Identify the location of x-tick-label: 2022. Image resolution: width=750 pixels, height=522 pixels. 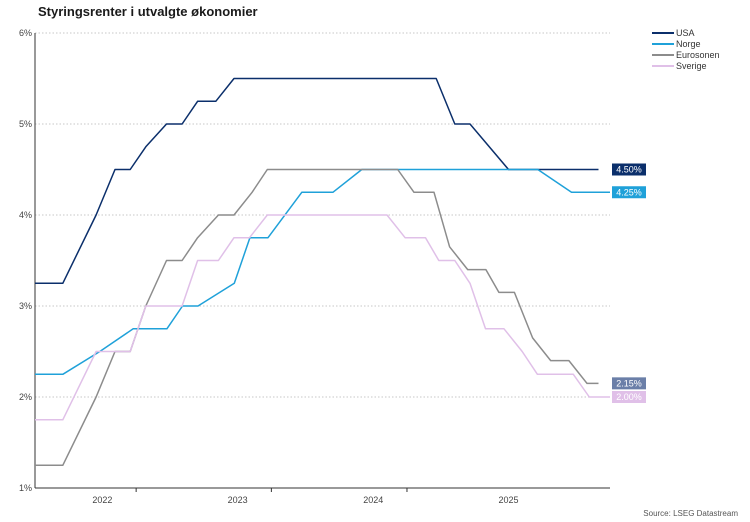
(102, 500).